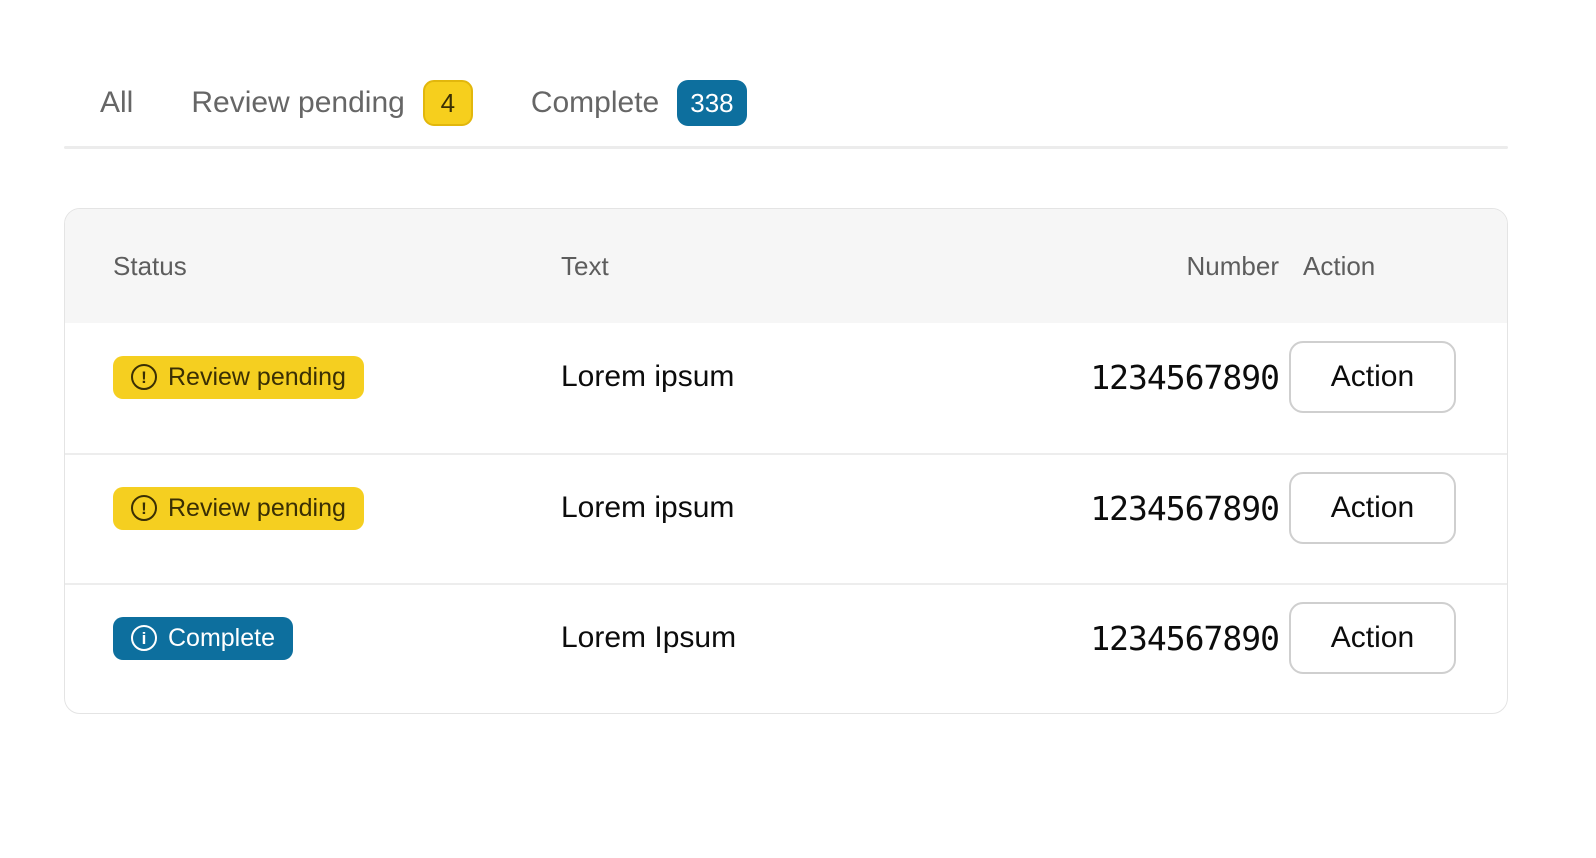 The height and width of the screenshot is (858, 1596). What do you see at coordinates (337, 638) in the screenshot?
I see `status-cell: i Complete` at bounding box center [337, 638].